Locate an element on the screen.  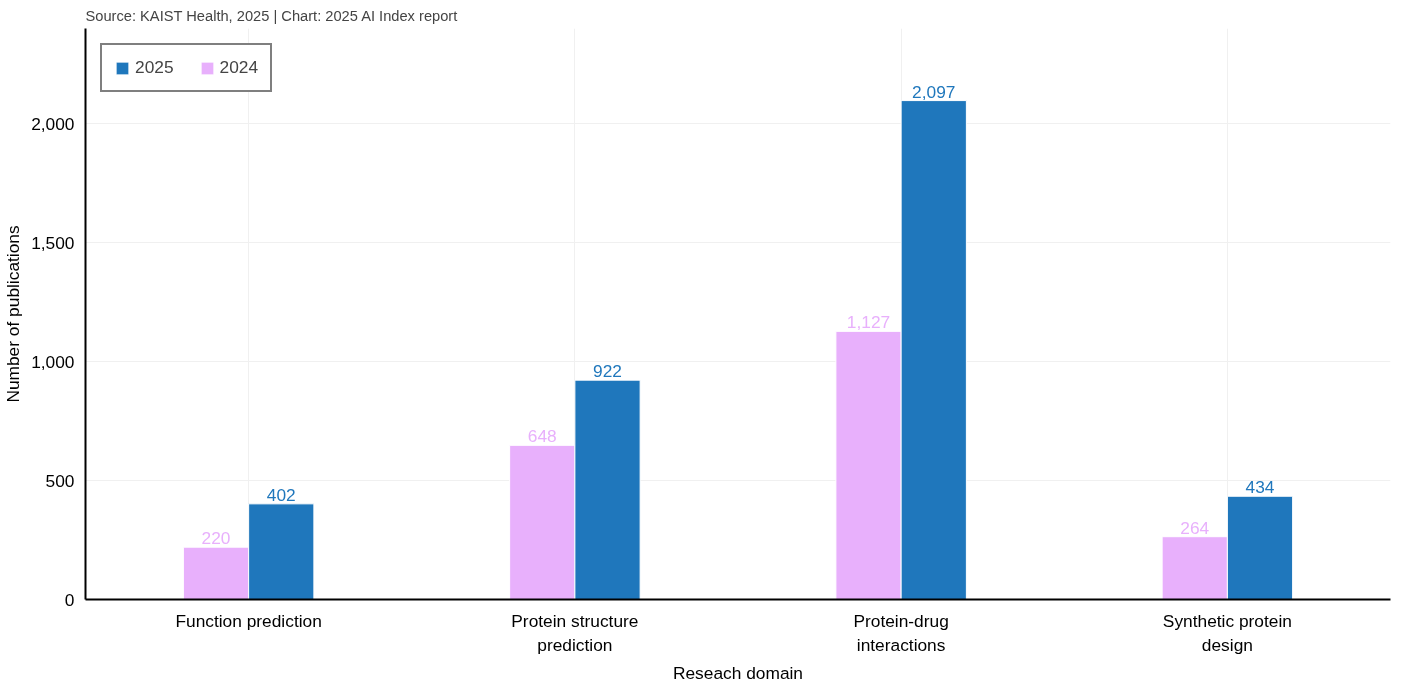
y-tick-label: 0 is located at coordinates (69, 599).